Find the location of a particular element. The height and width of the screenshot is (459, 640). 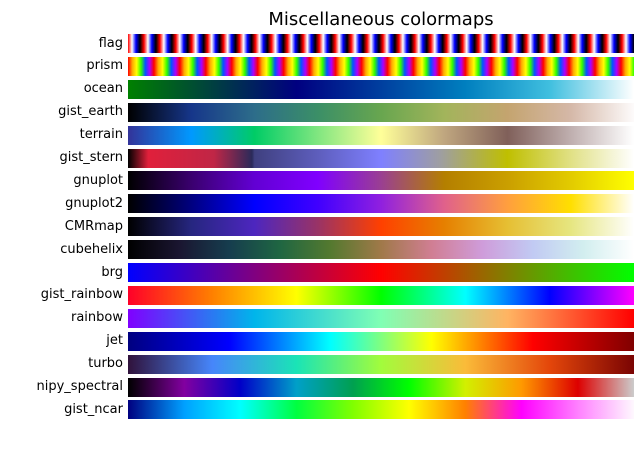

colormap-bar-gist_stern is located at coordinates (381, 158).